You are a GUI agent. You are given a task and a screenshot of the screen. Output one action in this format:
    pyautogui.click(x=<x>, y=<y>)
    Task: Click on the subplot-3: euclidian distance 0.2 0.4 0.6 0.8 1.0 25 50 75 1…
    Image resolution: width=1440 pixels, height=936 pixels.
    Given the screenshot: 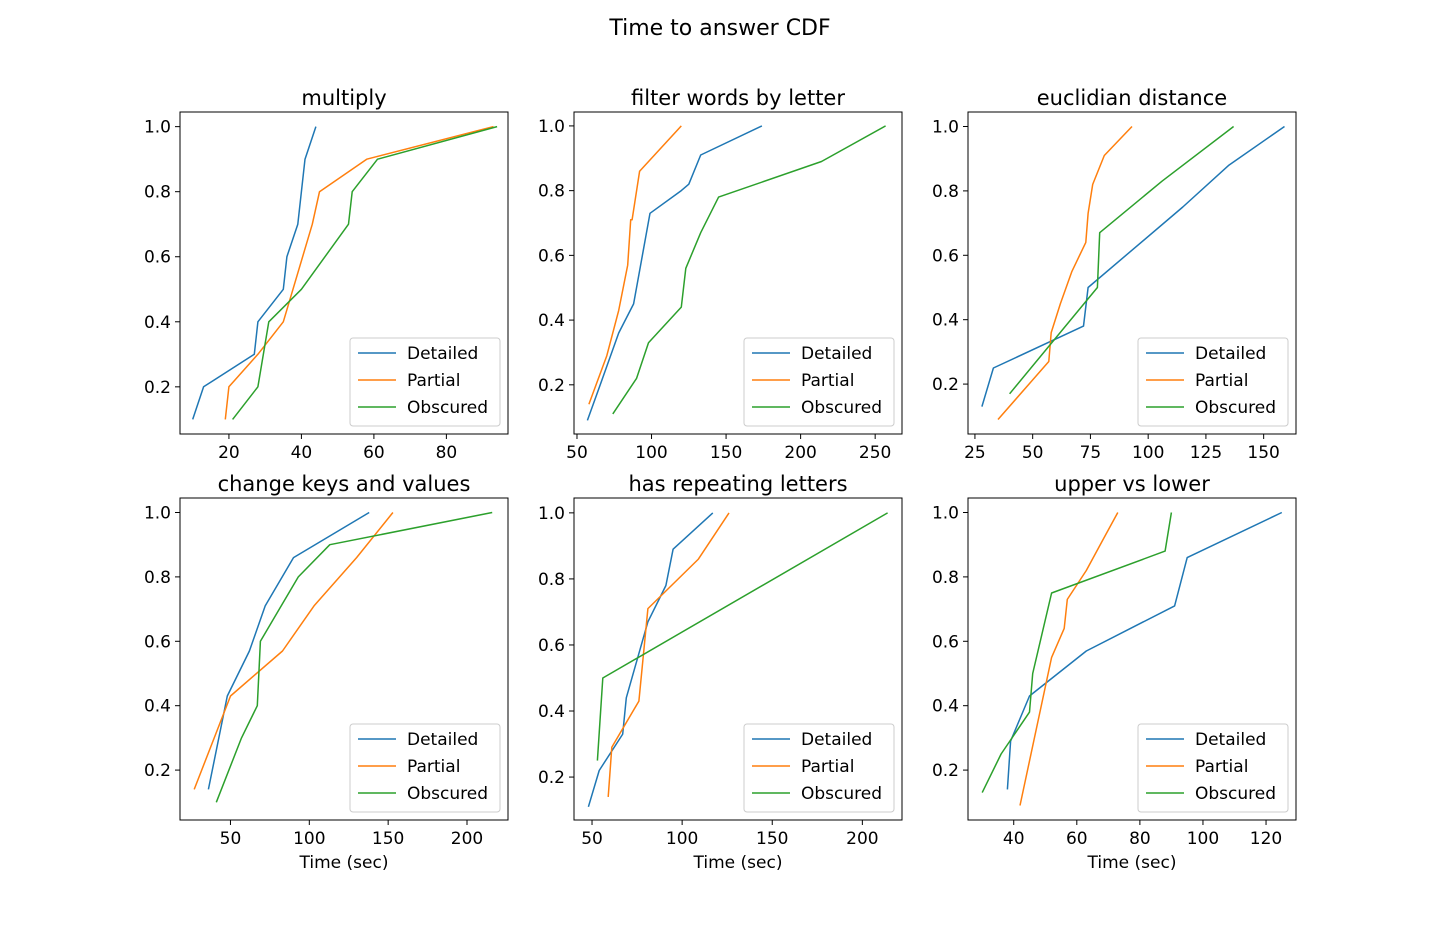 What is the action you would take?
    pyautogui.click(x=1114, y=274)
    